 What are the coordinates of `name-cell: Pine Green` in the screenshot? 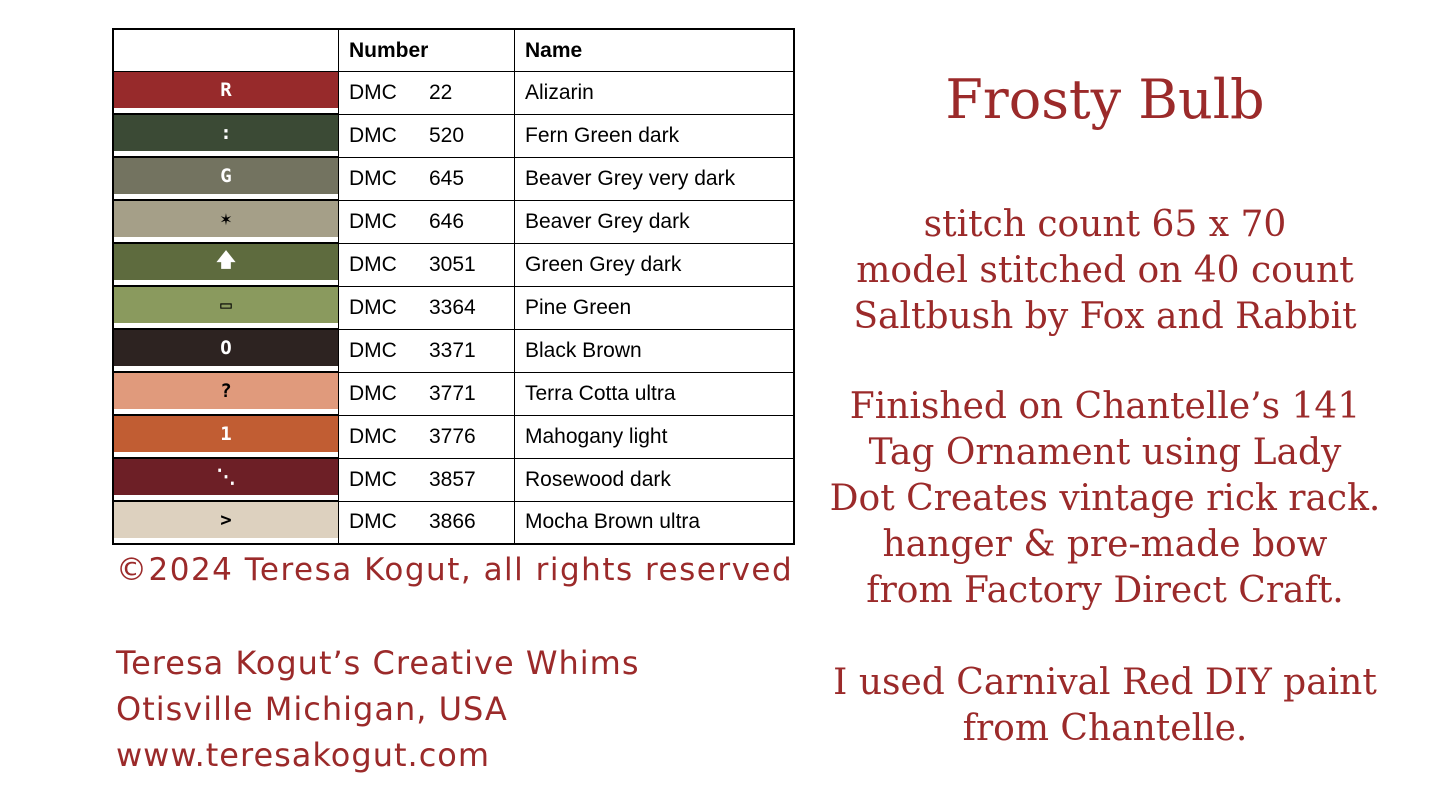 It's located at (654, 307).